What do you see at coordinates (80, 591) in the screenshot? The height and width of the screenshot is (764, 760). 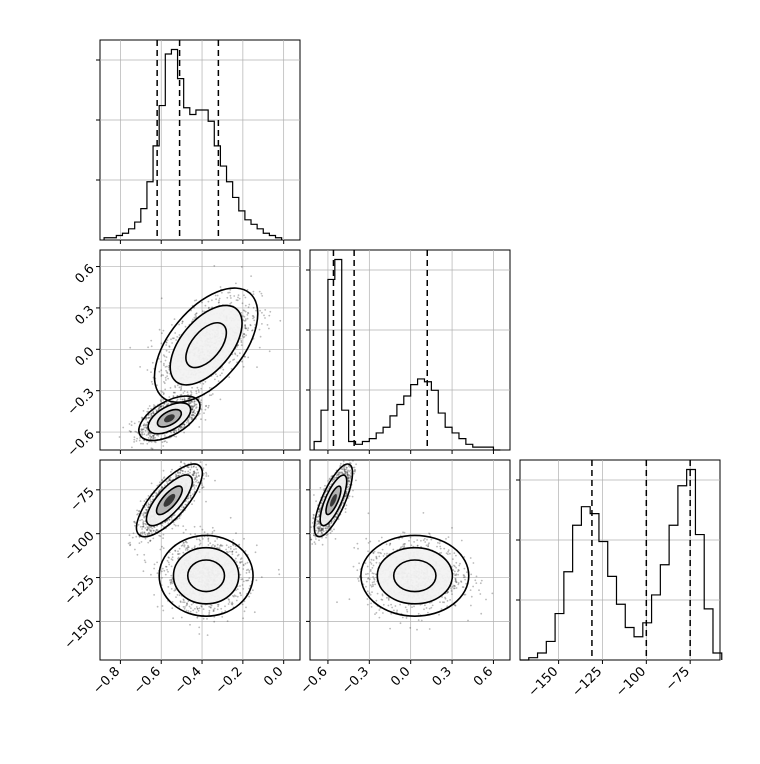 I see `y-tick-label: −125` at bounding box center [80, 591].